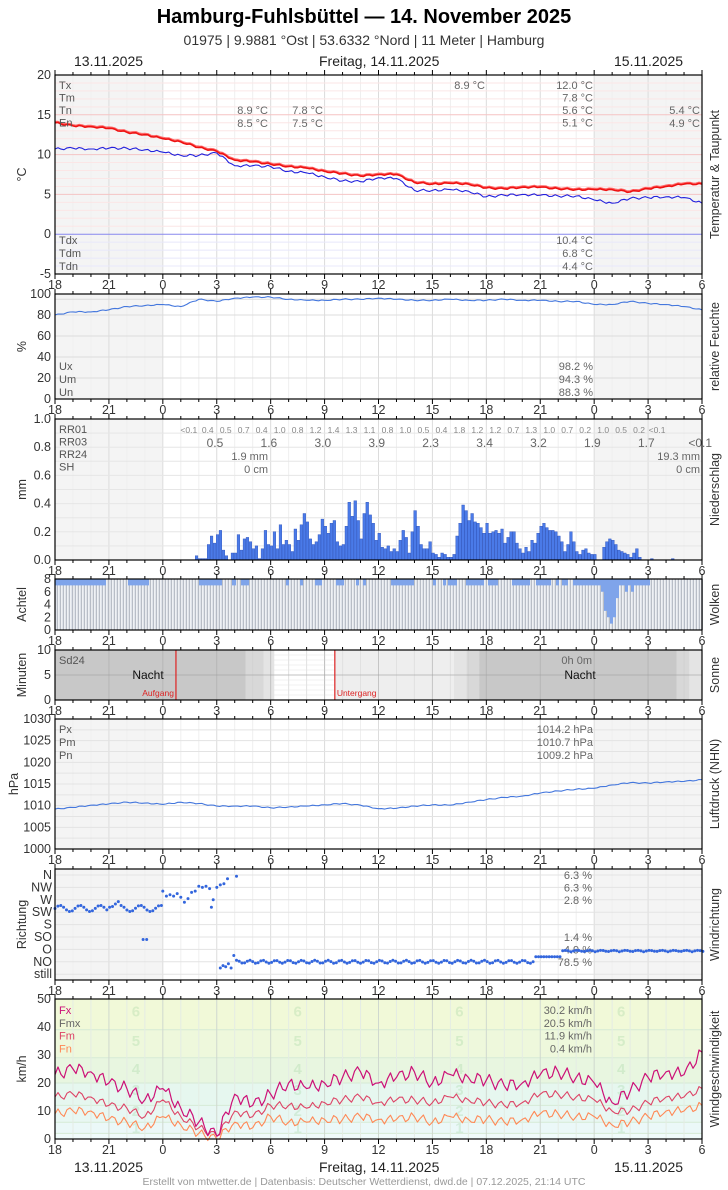 This screenshot has width=728, height=1190. What do you see at coordinates (226, 430) in the screenshot?
I see `rr01-value: 0.5` at bounding box center [226, 430].